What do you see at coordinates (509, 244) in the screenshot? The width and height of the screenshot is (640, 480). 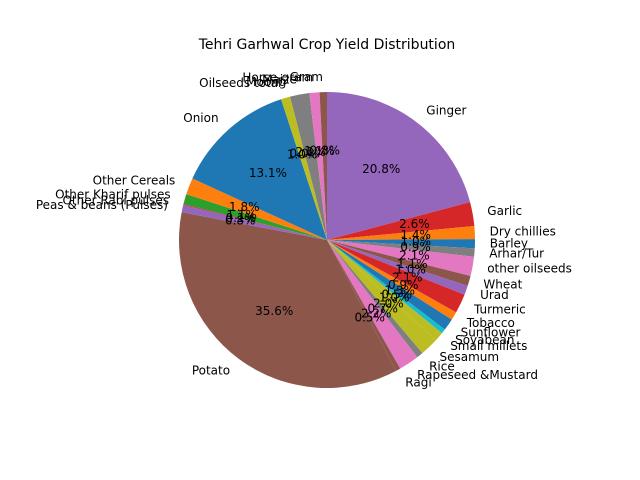 I see `slice-label-barley: Barley` at bounding box center [509, 244].